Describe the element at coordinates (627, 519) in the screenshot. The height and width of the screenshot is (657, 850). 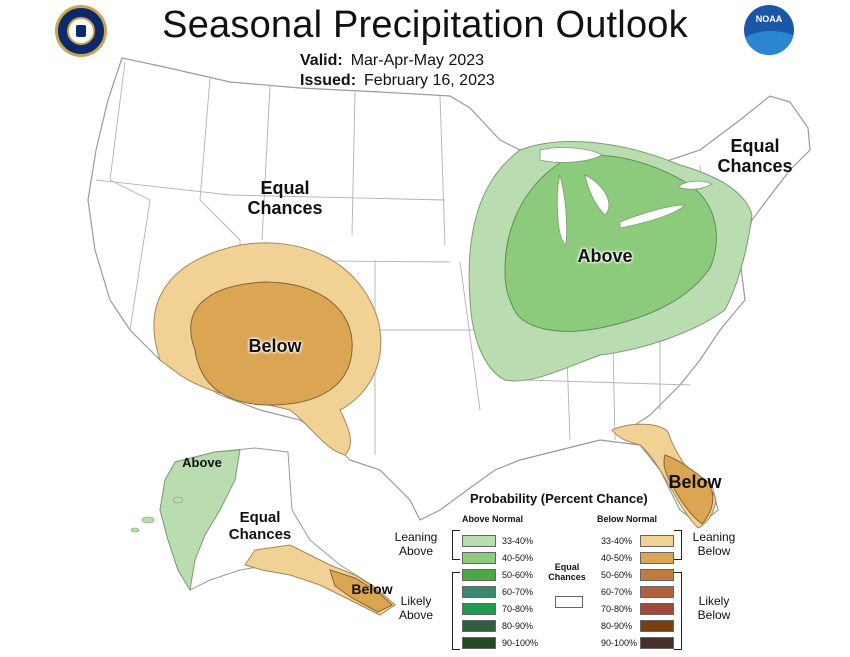
I see `legend-below-normal-header: Below Normal` at that location.